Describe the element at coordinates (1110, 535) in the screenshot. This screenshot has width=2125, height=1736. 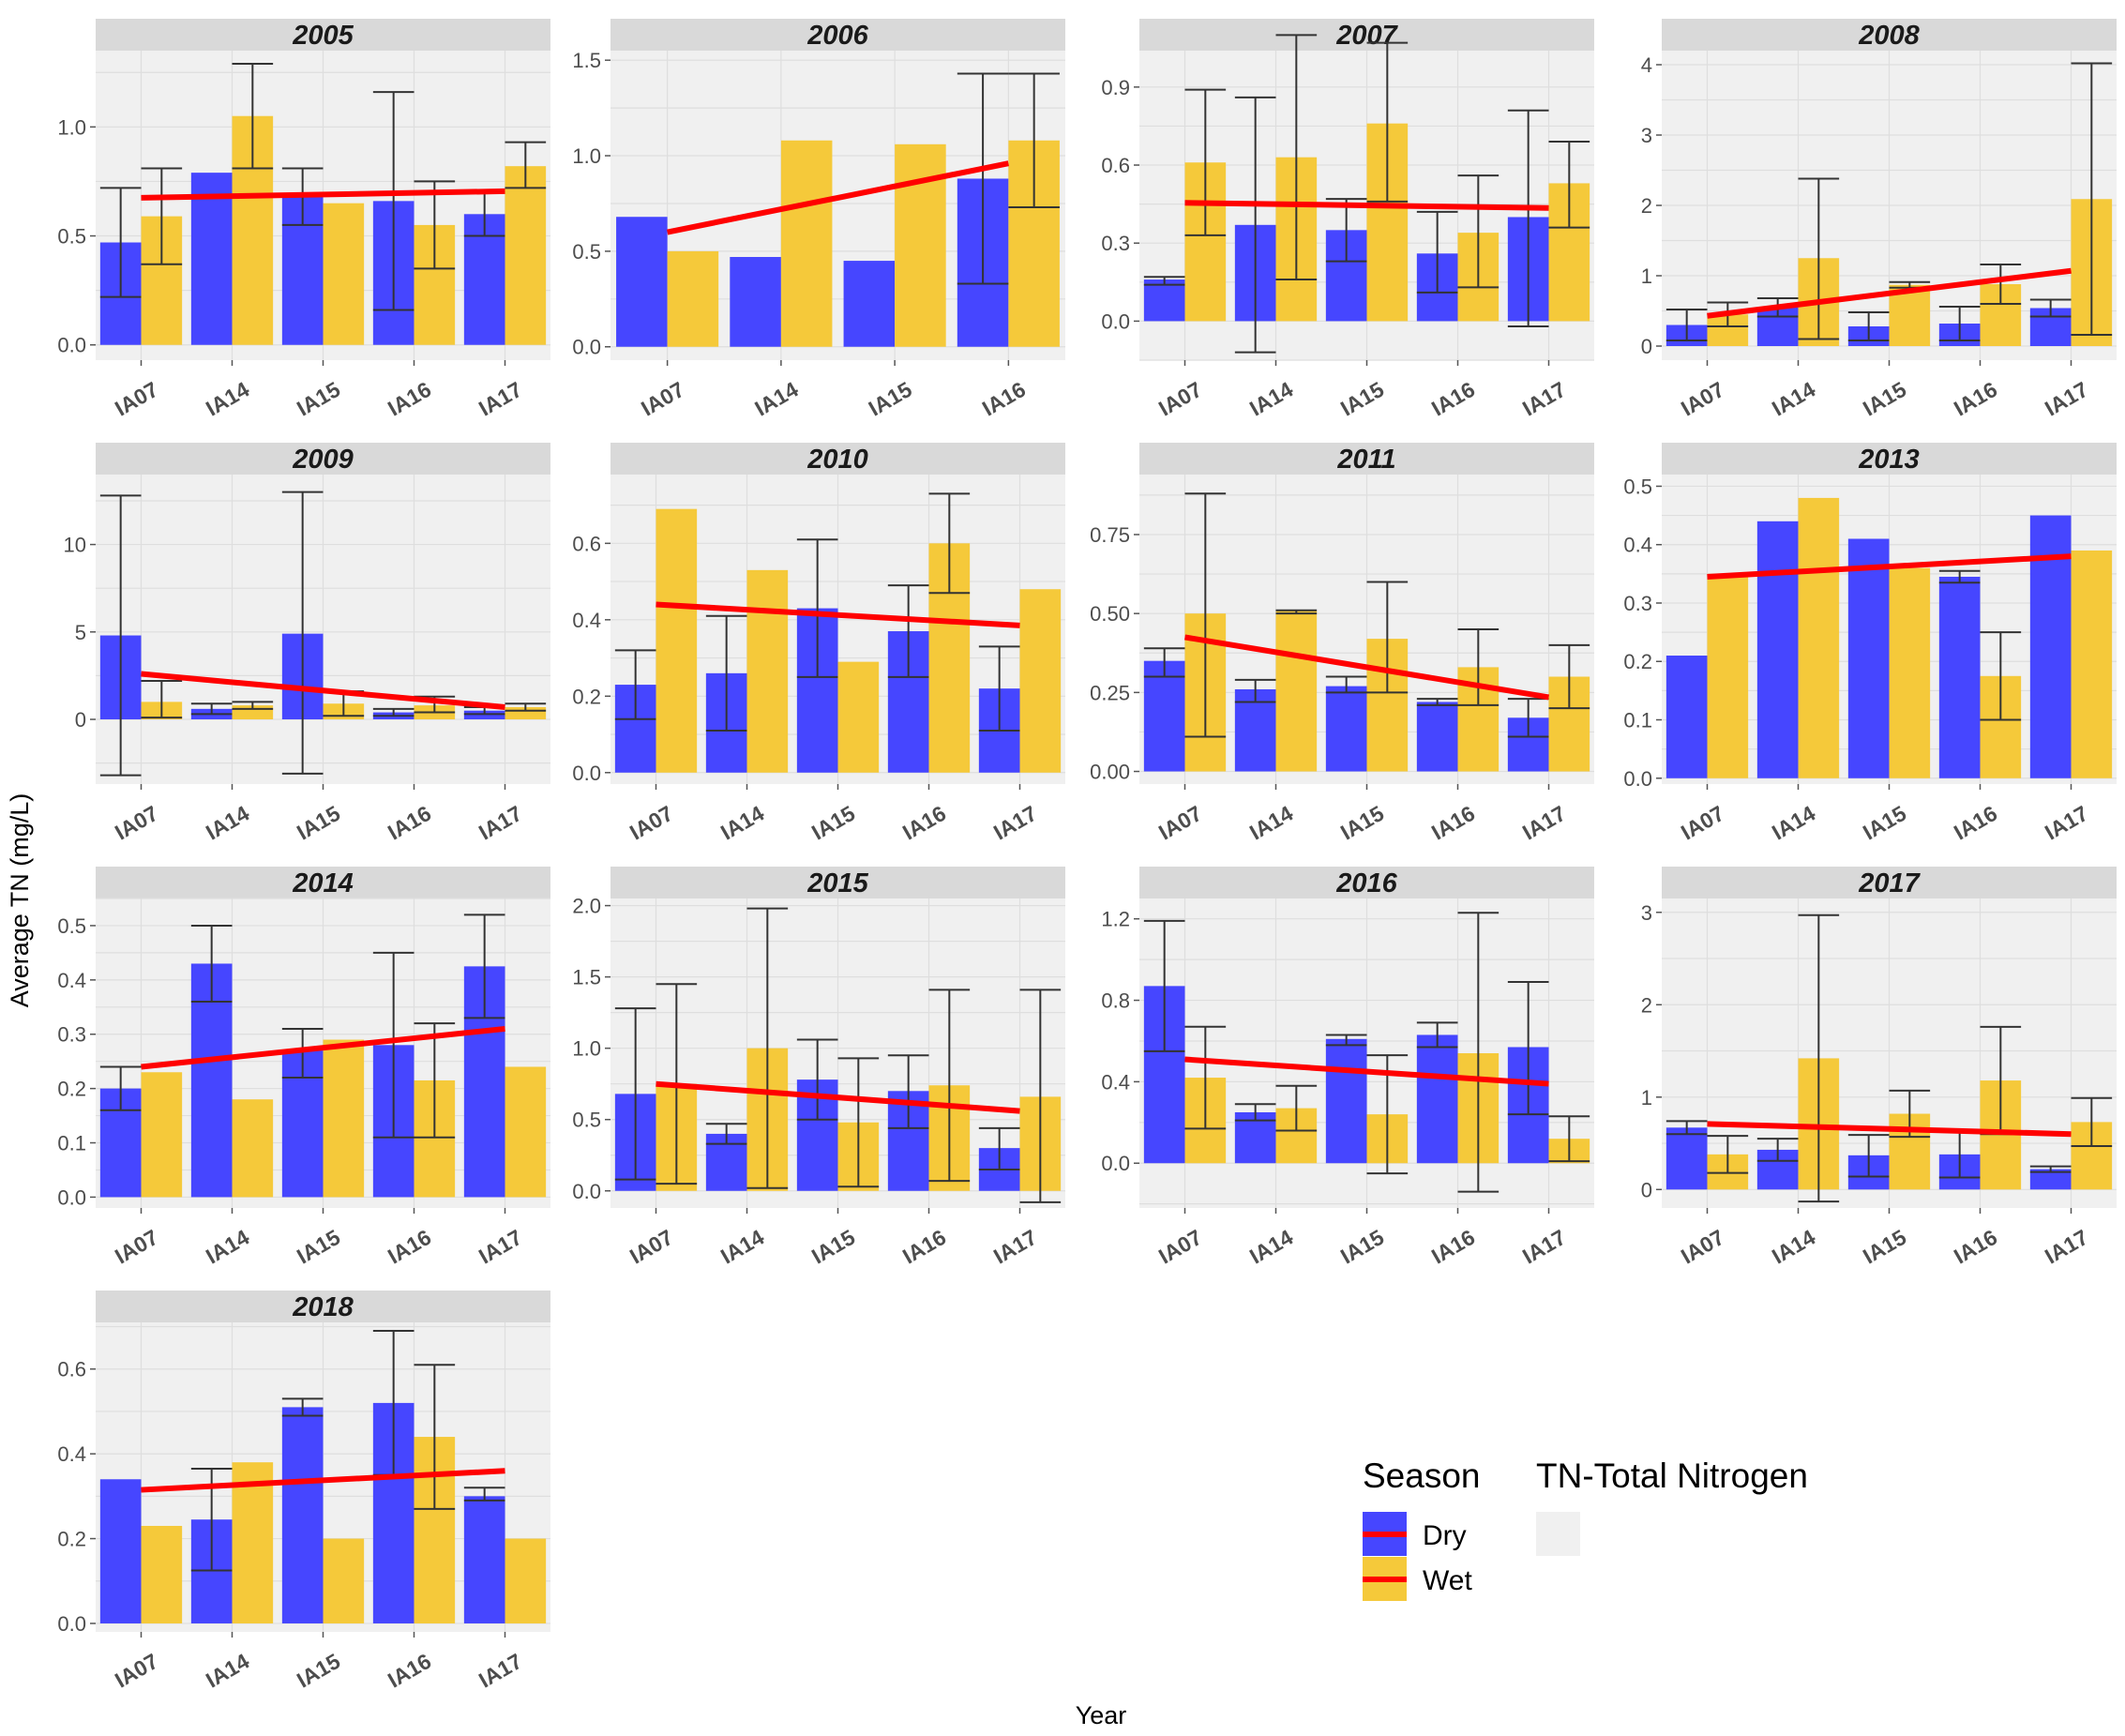
I see `y-tick-label: 0.75` at that location.